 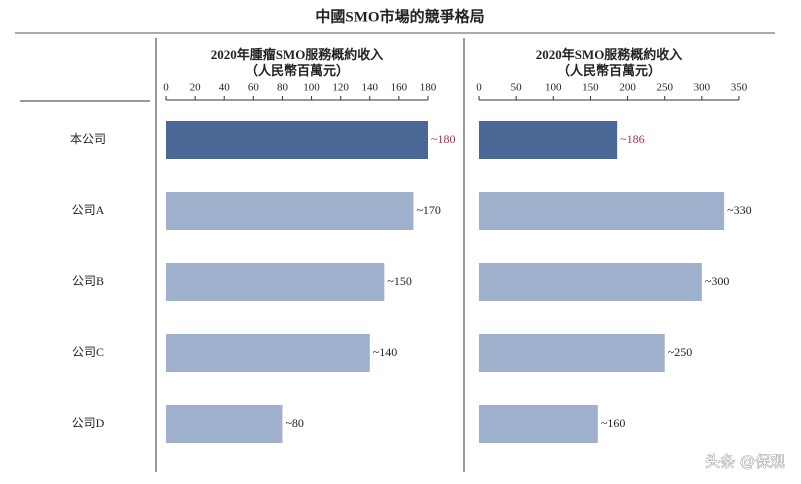 What do you see at coordinates (283, 88) in the screenshot?
I see `x-tick-label: 80` at bounding box center [283, 88].